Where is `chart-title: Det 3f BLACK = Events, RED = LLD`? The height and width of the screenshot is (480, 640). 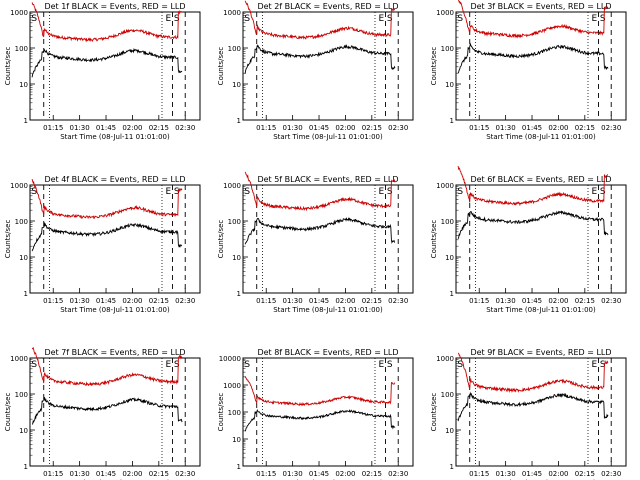
chart-title: Det 3f BLACK = Events, RED = LLD is located at coordinates (540, 6).